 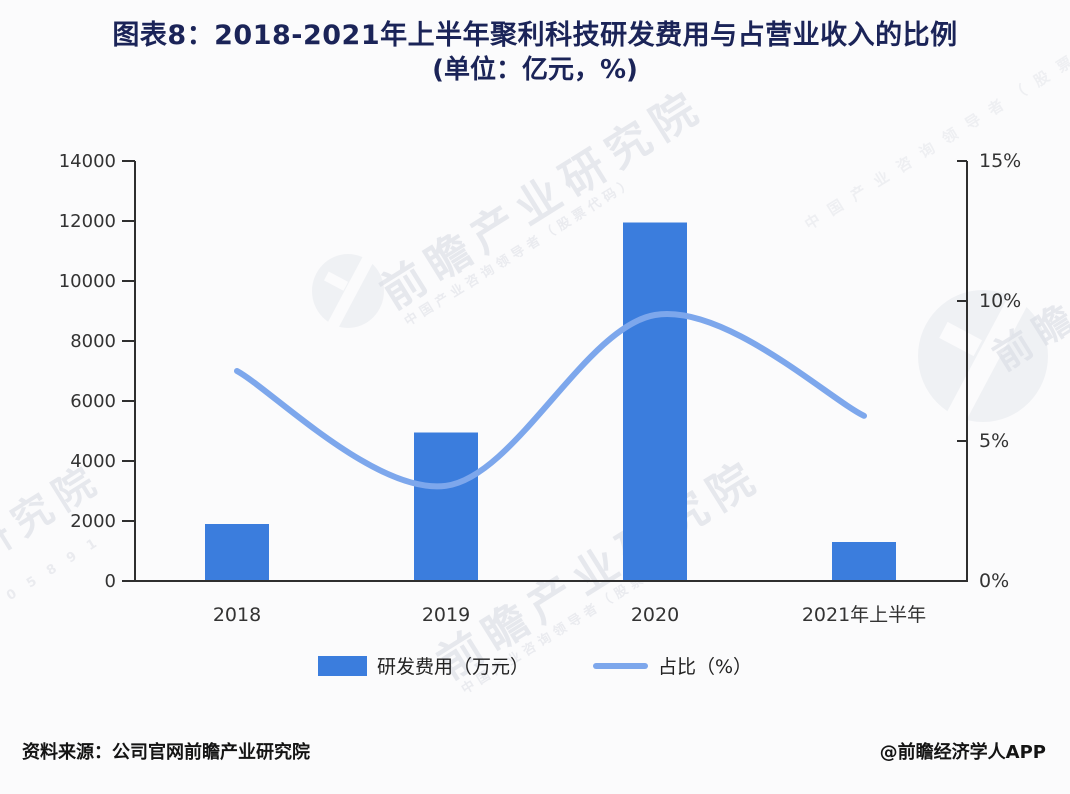 I want to click on right-tick-label: 15%, so click(x=1000, y=161).